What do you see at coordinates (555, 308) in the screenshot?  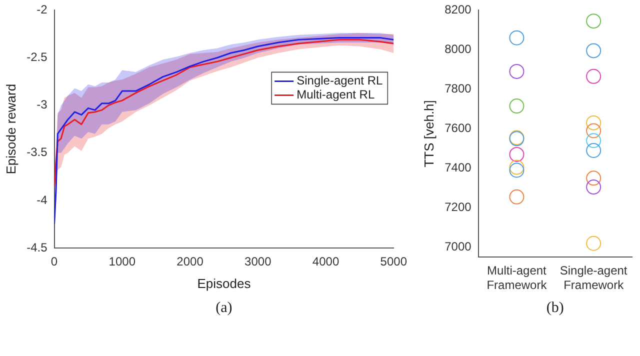 I see `text: (b)` at bounding box center [555, 308].